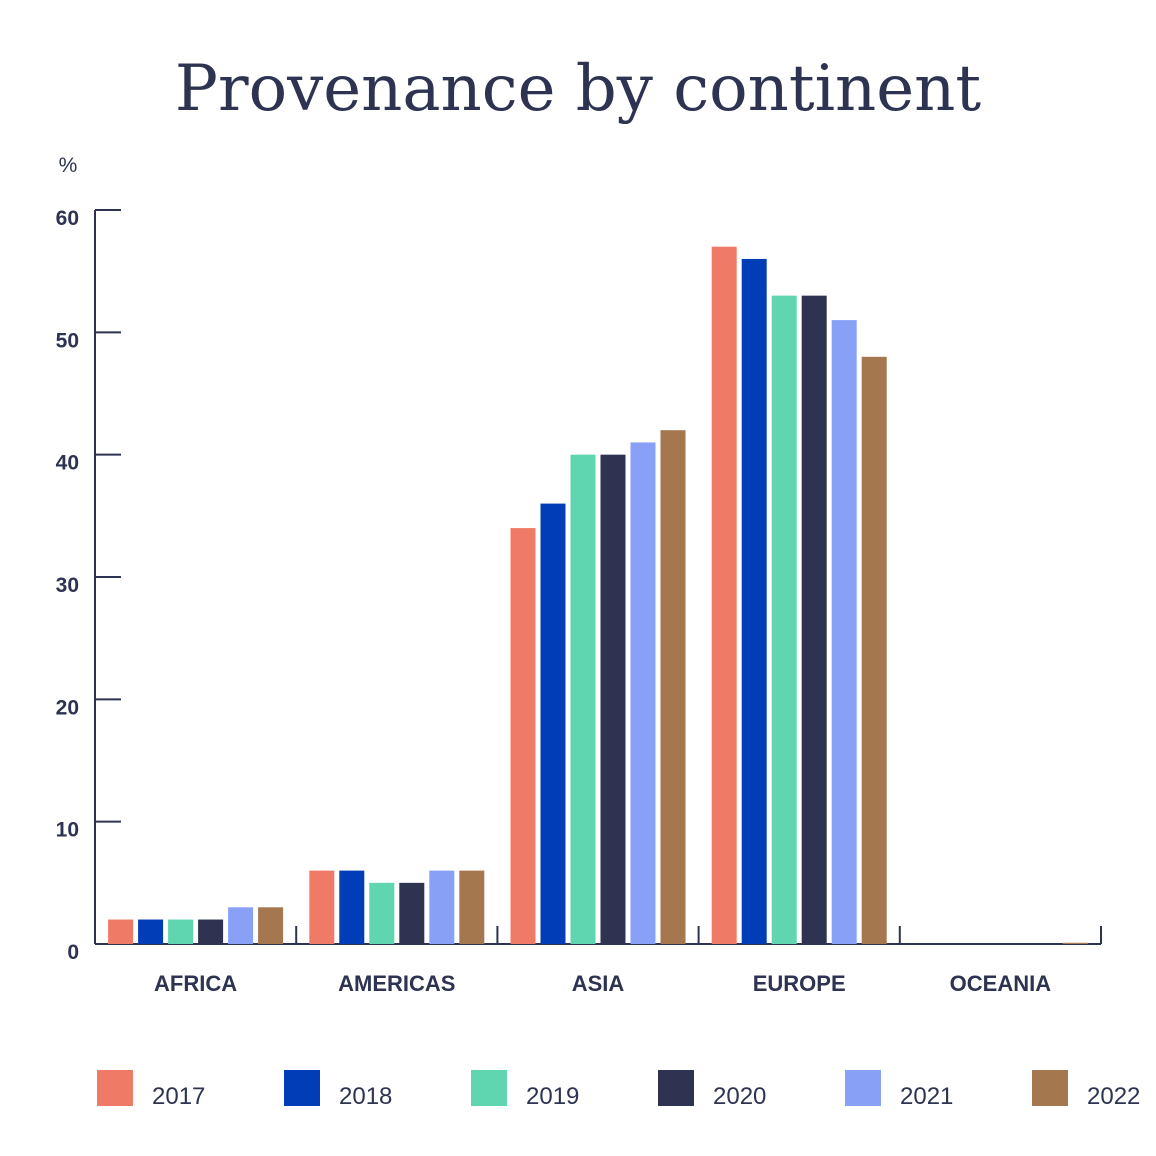  Describe the element at coordinates (396, 983) in the screenshot. I see `x-tick-label: AMERICAS` at that location.